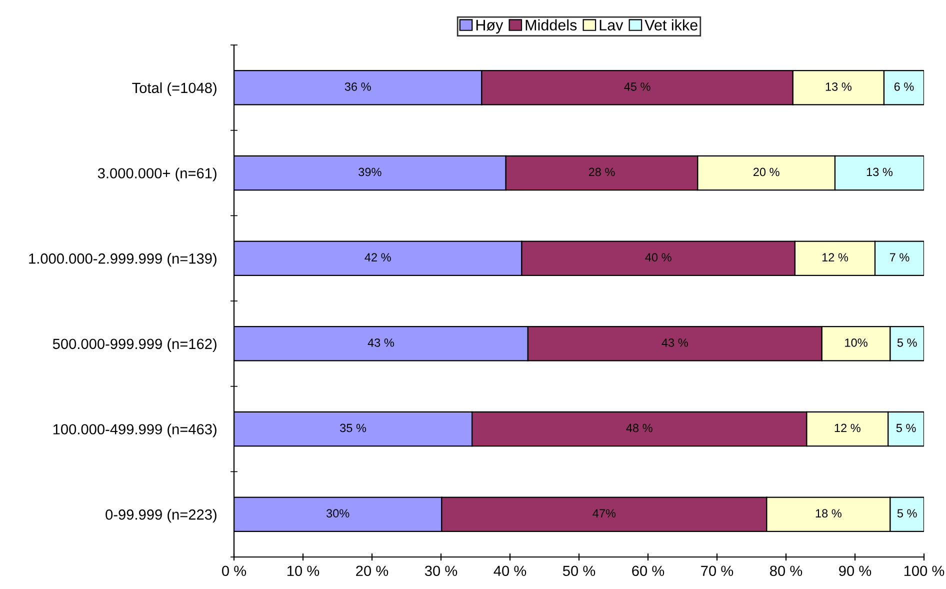  Describe the element at coordinates (601, 172) in the screenshot. I see `data-label: 28 %` at that location.